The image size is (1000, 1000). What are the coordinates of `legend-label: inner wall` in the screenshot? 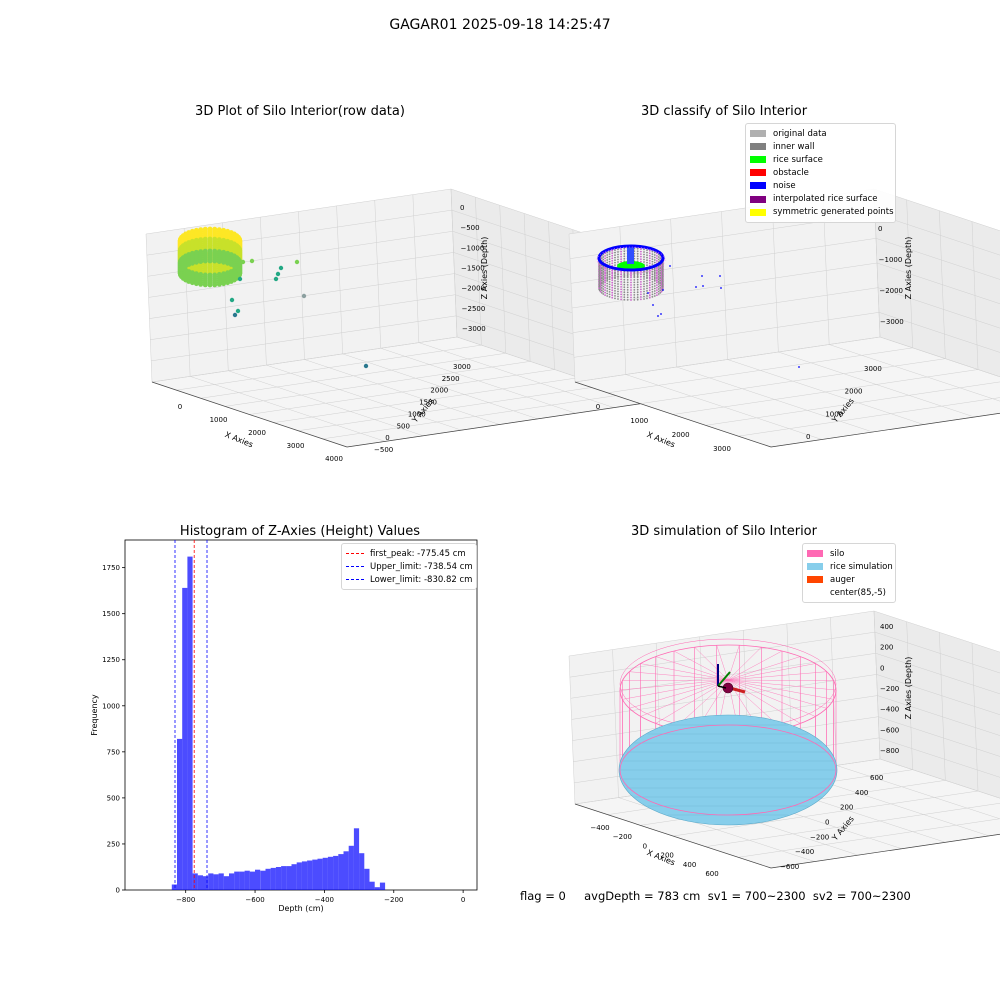 It's located at (794, 146).